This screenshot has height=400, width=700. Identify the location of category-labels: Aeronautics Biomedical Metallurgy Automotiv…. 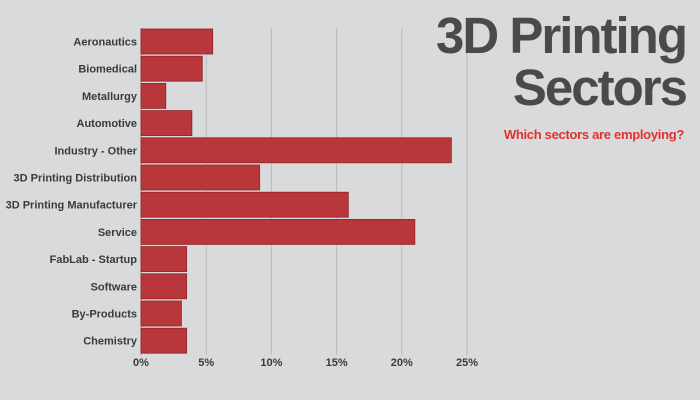
(72, 192).